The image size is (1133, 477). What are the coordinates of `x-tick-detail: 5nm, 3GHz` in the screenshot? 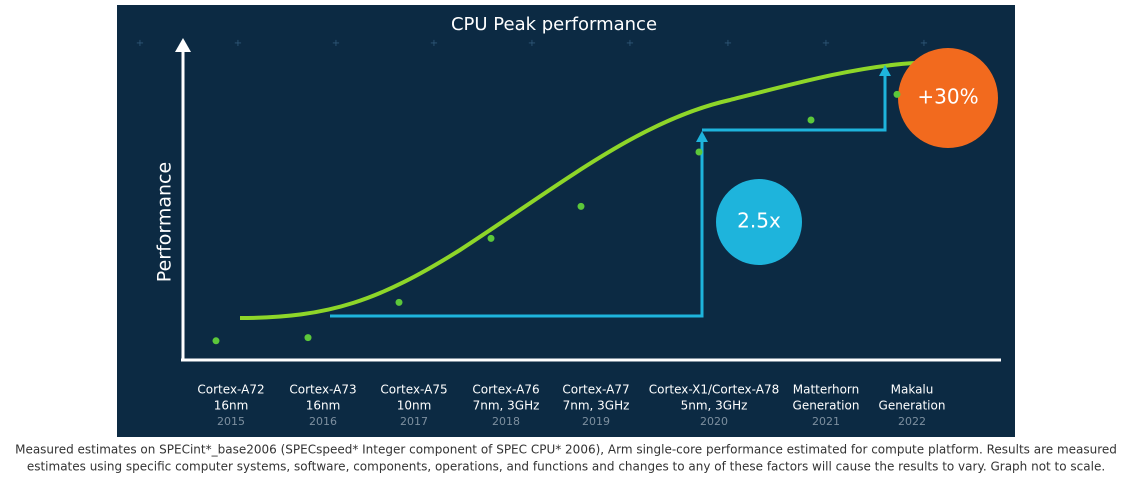 It's located at (714, 406).